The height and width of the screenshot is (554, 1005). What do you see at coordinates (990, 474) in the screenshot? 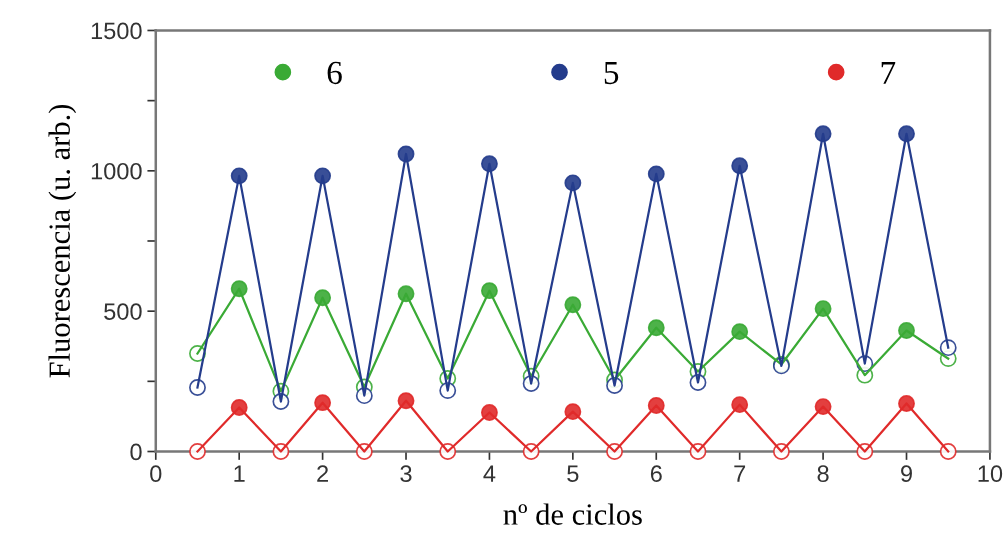
I see `x-tick-label: 10` at bounding box center [990, 474].